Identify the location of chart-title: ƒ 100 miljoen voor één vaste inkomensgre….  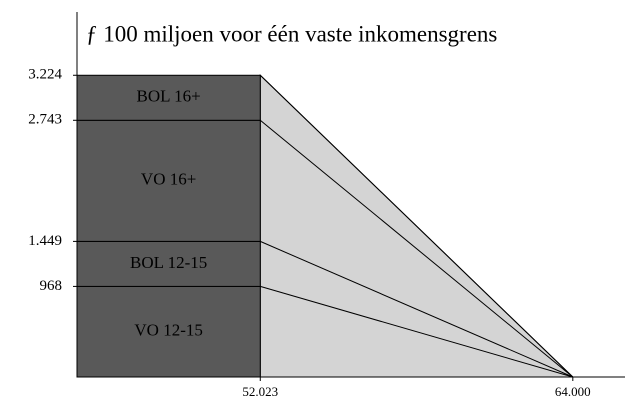
(291, 33).